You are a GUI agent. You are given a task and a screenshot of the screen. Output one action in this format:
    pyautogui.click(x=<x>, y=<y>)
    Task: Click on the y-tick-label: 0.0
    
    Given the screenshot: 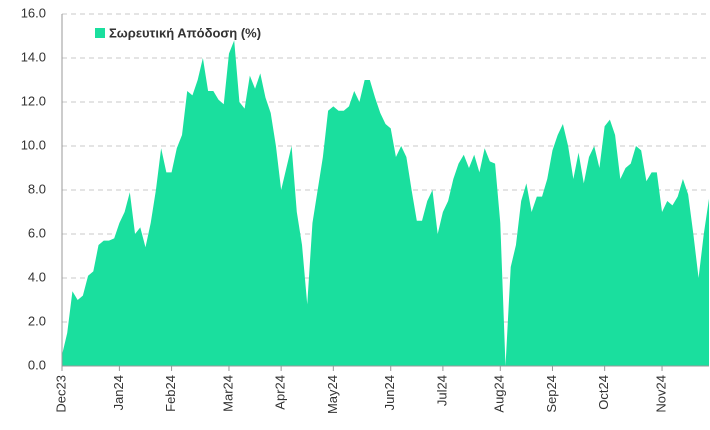 What is the action you would take?
    pyautogui.click(x=37, y=364)
    